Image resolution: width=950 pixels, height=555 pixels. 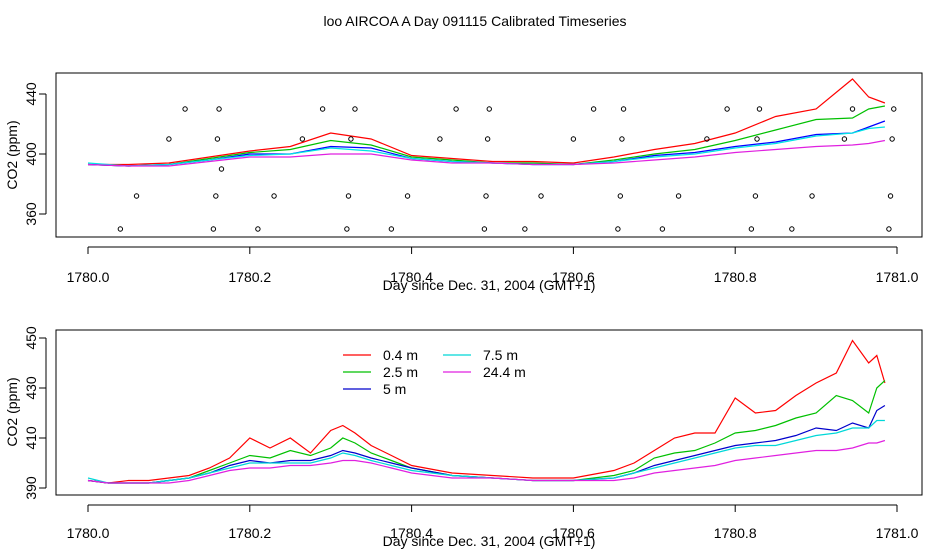 I want to click on legend: 0.4 m2.5 m5 m 7.5 m24.4 m, so click(x=434, y=372).